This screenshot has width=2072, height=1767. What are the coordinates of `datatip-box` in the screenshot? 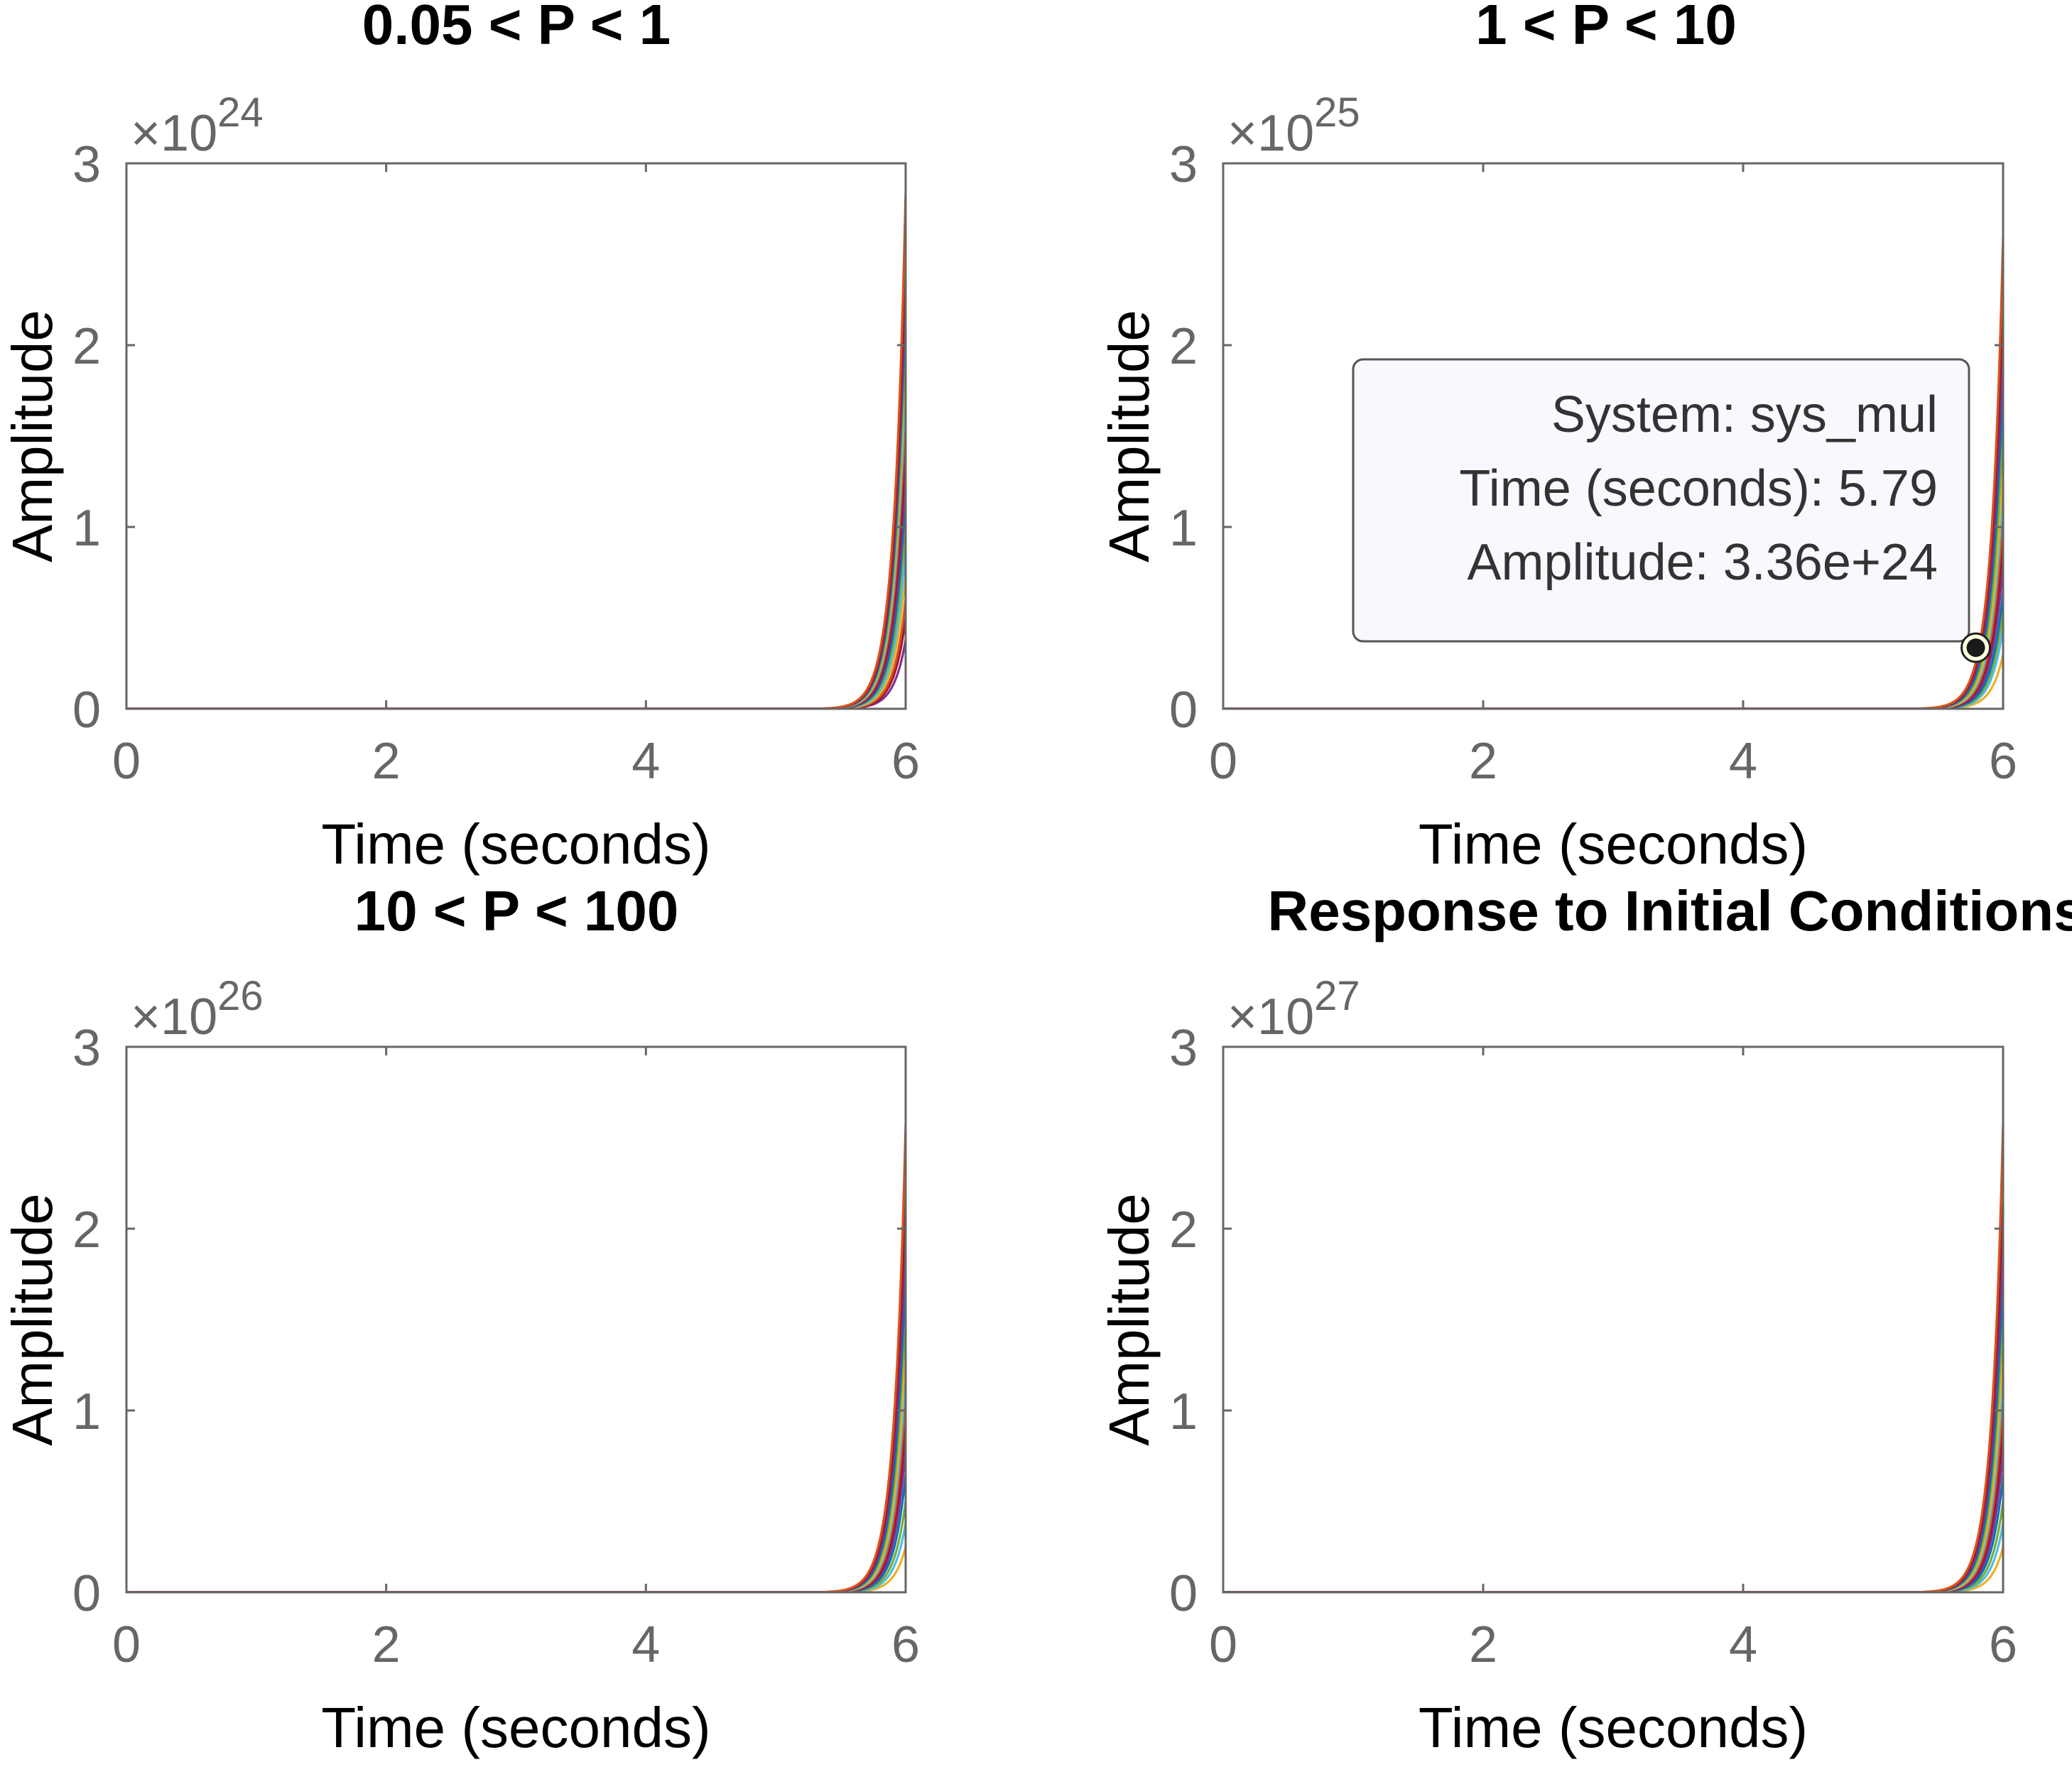 It's located at (1661, 500).